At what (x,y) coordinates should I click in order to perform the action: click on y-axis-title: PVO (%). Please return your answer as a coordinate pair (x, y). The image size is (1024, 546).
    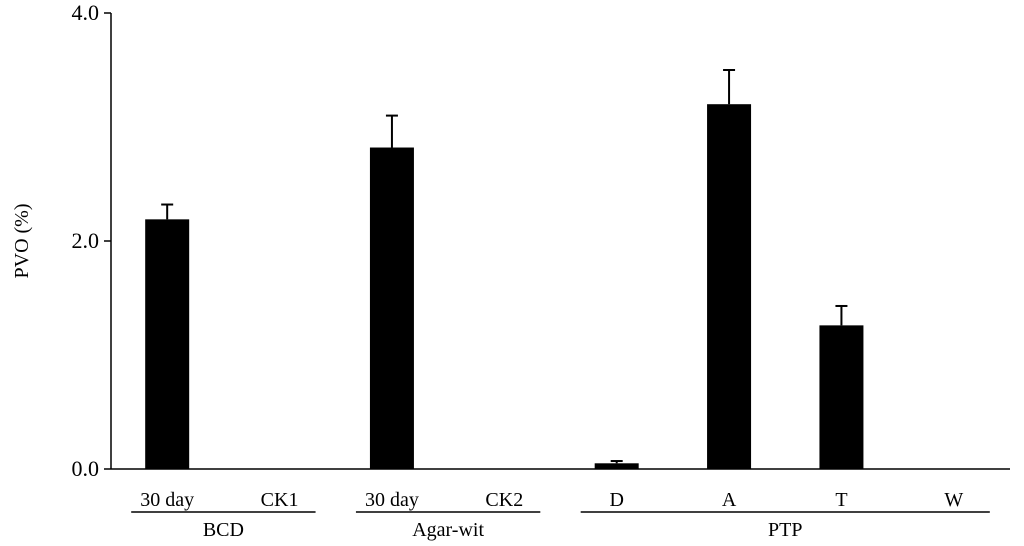
    Looking at the image, I should click on (22, 241).